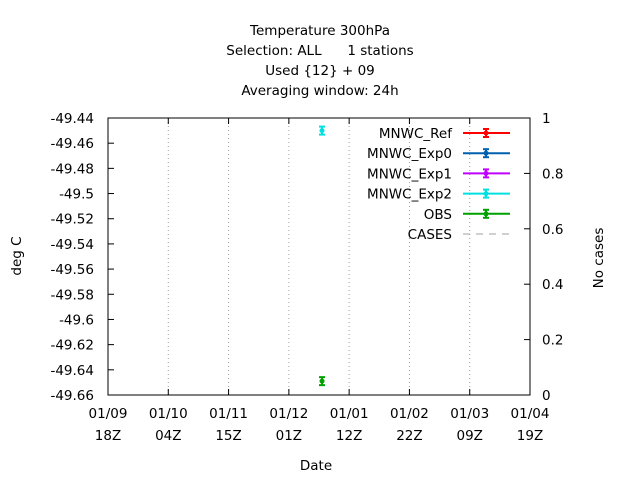 Image resolution: width=640 pixels, height=480 pixels. I want to click on y-tick-label: -49.46, so click(72, 144).